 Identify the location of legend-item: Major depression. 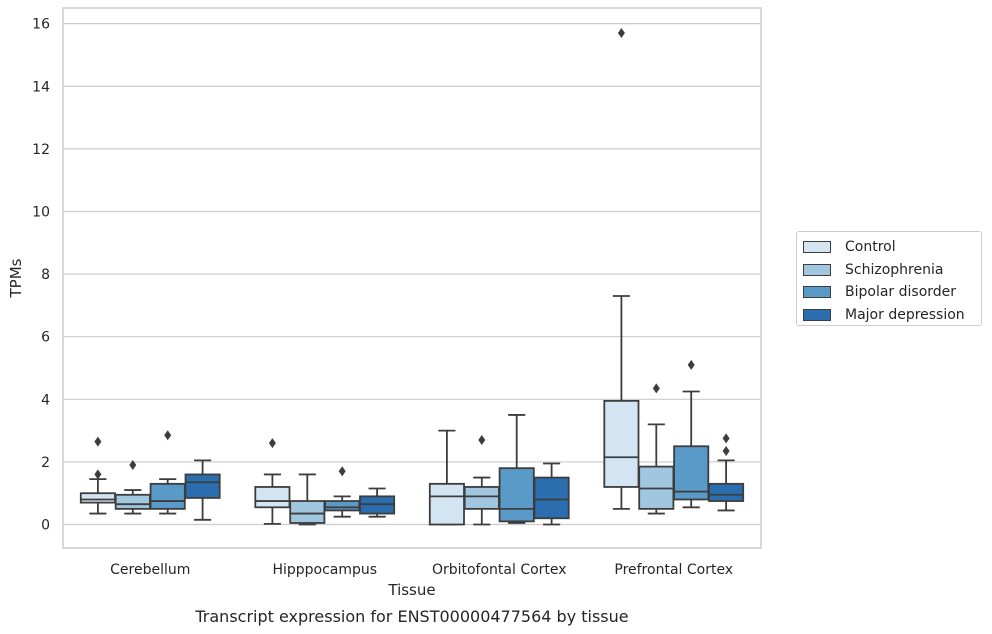
(884, 315).